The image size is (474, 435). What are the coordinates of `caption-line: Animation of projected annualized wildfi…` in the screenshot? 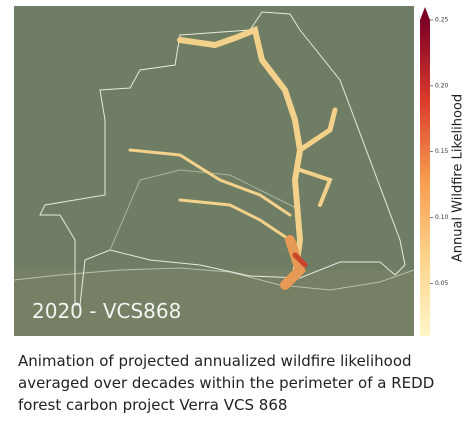 It's located at (215, 361).